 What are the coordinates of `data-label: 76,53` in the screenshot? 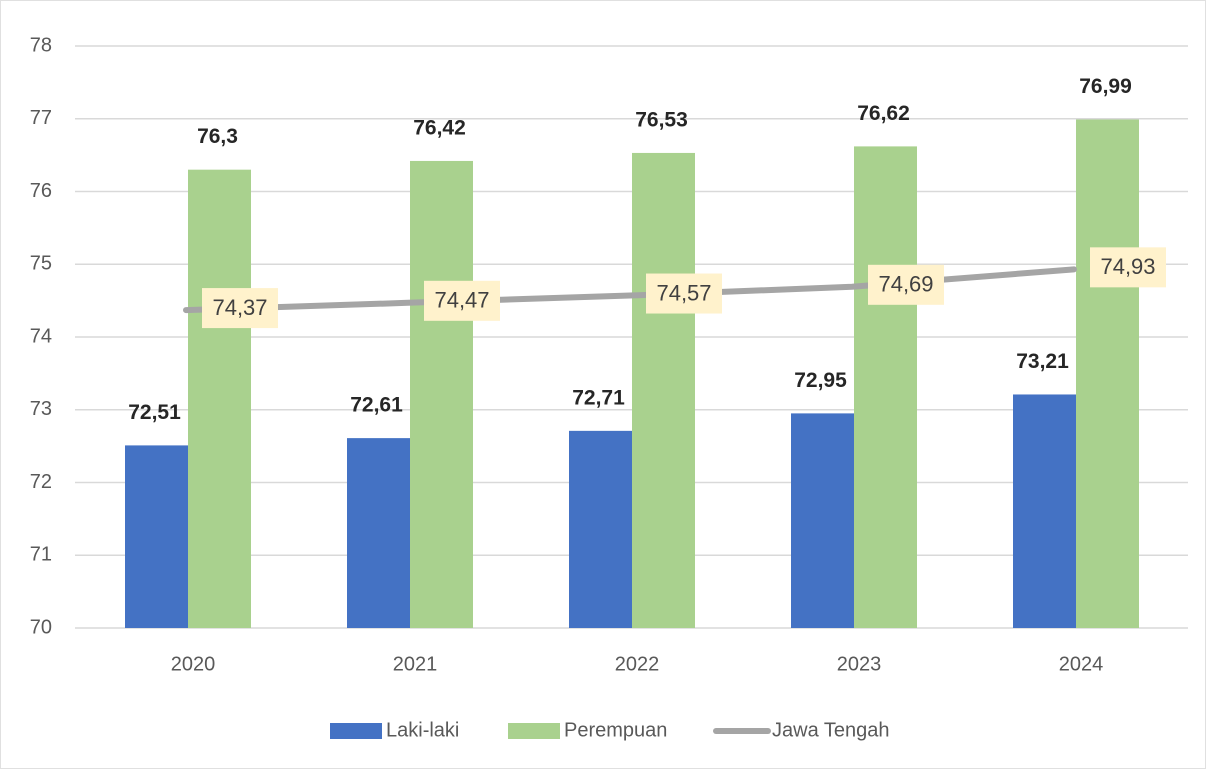 It's located at (661, 119).